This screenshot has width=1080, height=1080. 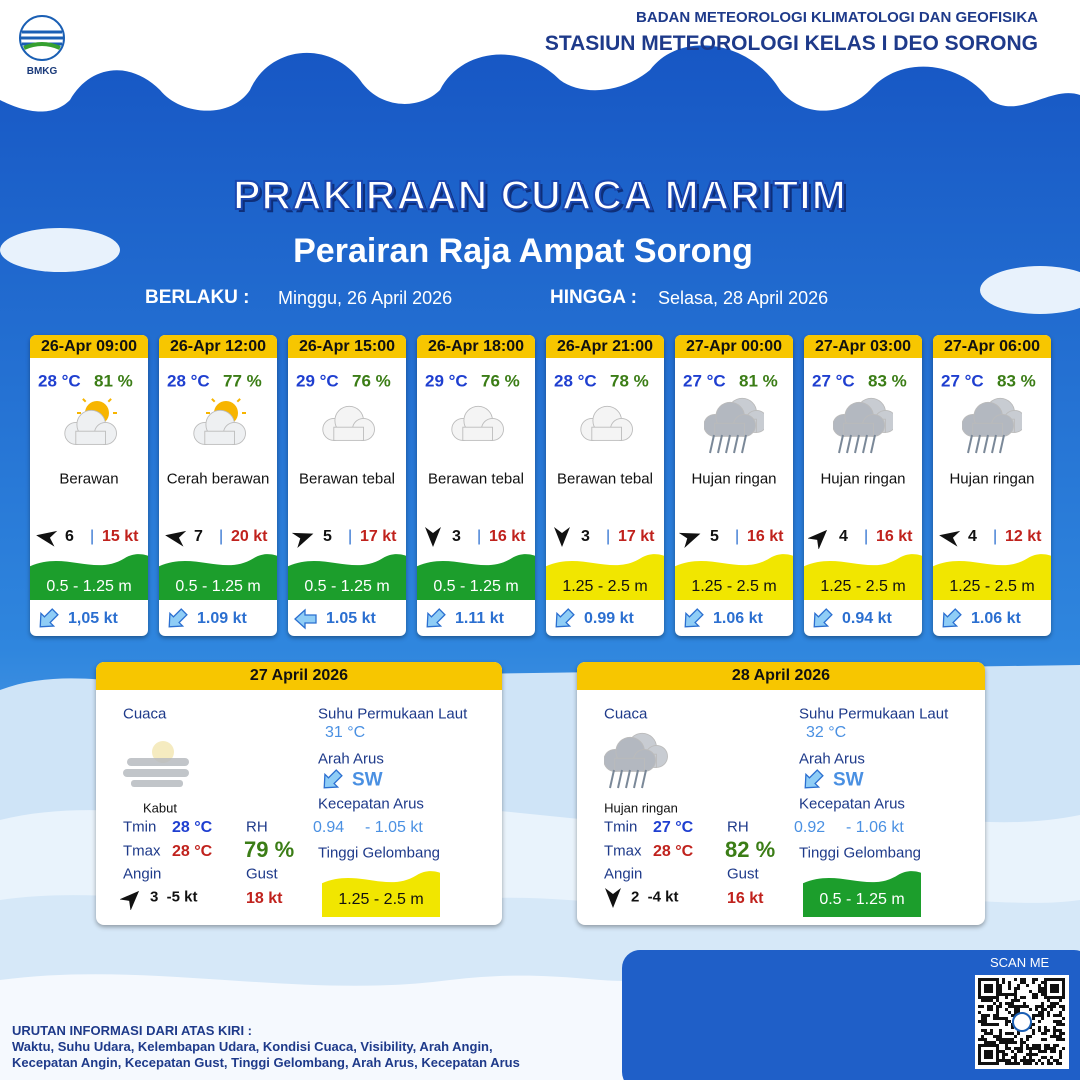 I want to click on rh: 79 %, so click(x=269, y=849).